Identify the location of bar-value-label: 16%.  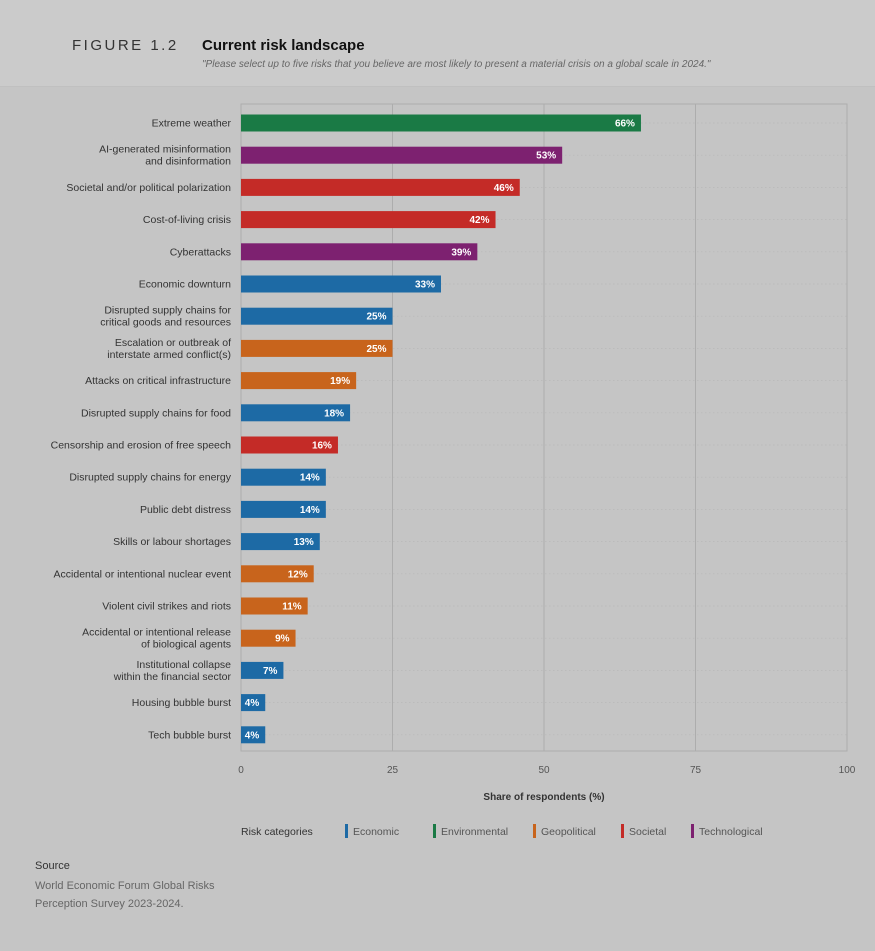
(322, 446).